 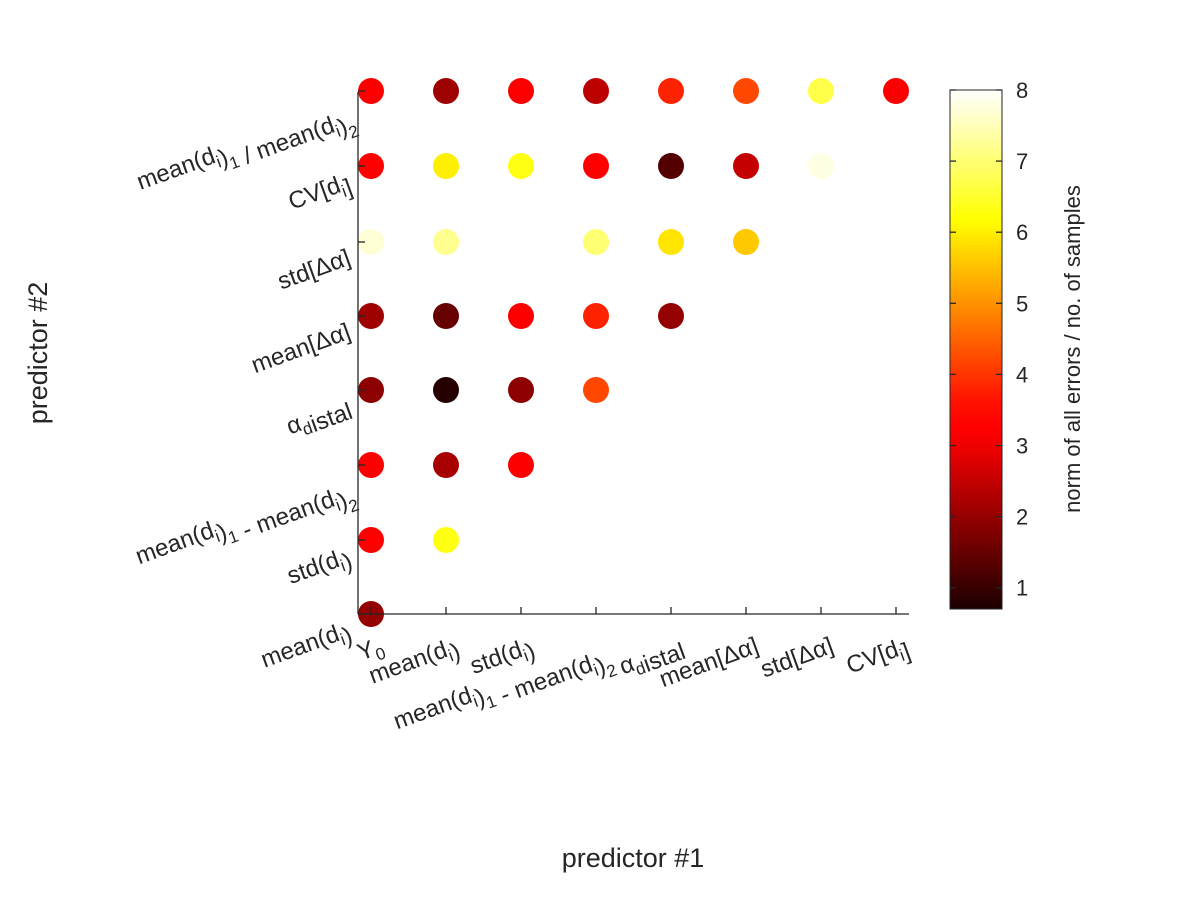 What do you see at coordinates (314, 269) in the screenshot?
I see `y-tick-label: std[Δα]` at bounding box center [314, 269].